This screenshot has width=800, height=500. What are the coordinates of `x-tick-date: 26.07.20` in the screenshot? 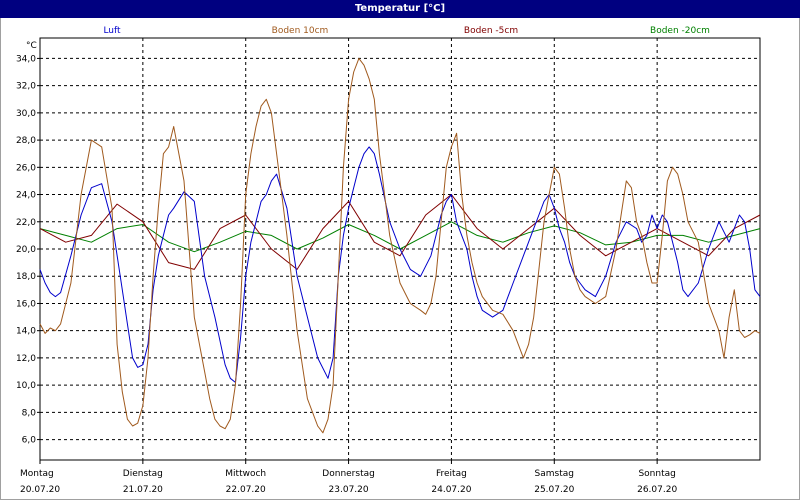 It's located at (657, 490).